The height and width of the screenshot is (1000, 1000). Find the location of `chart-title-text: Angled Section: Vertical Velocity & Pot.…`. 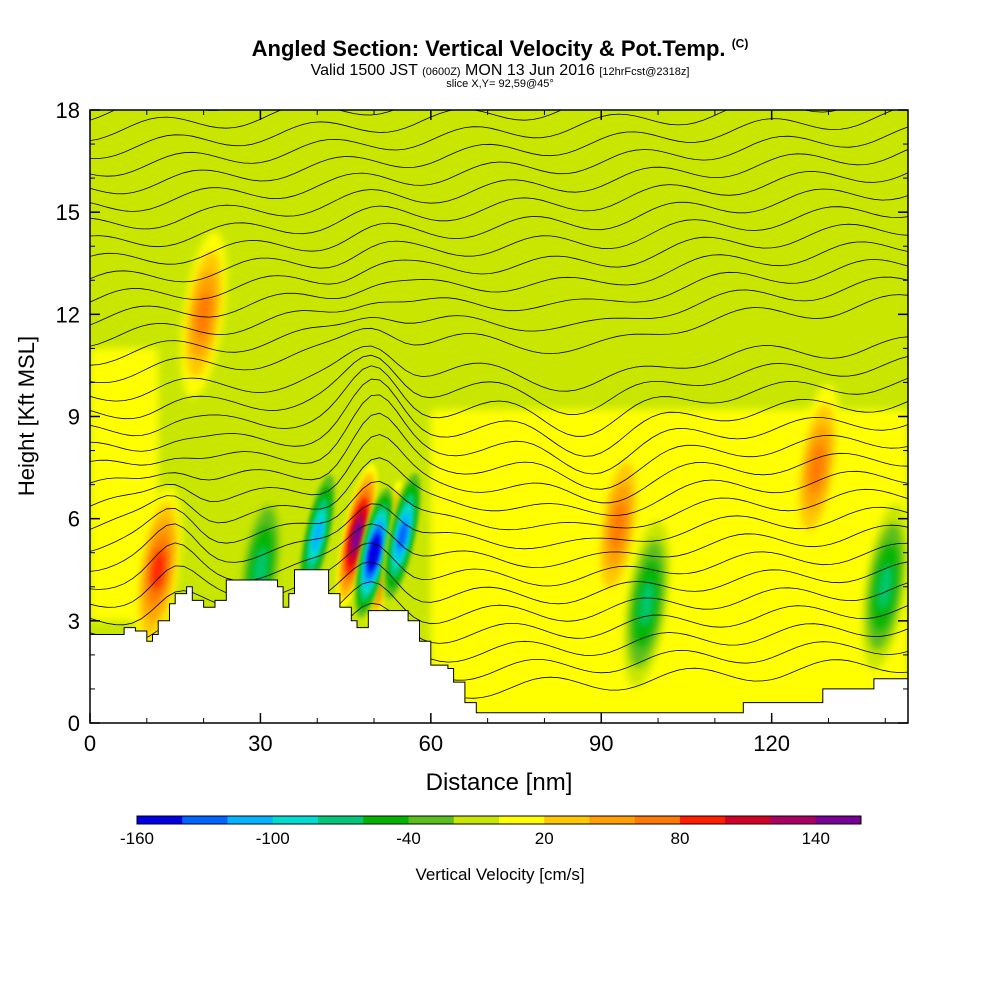

chart-title-text: Angled Section: Vertical Velocity & Pot.… is located at coordinates (488, 48).